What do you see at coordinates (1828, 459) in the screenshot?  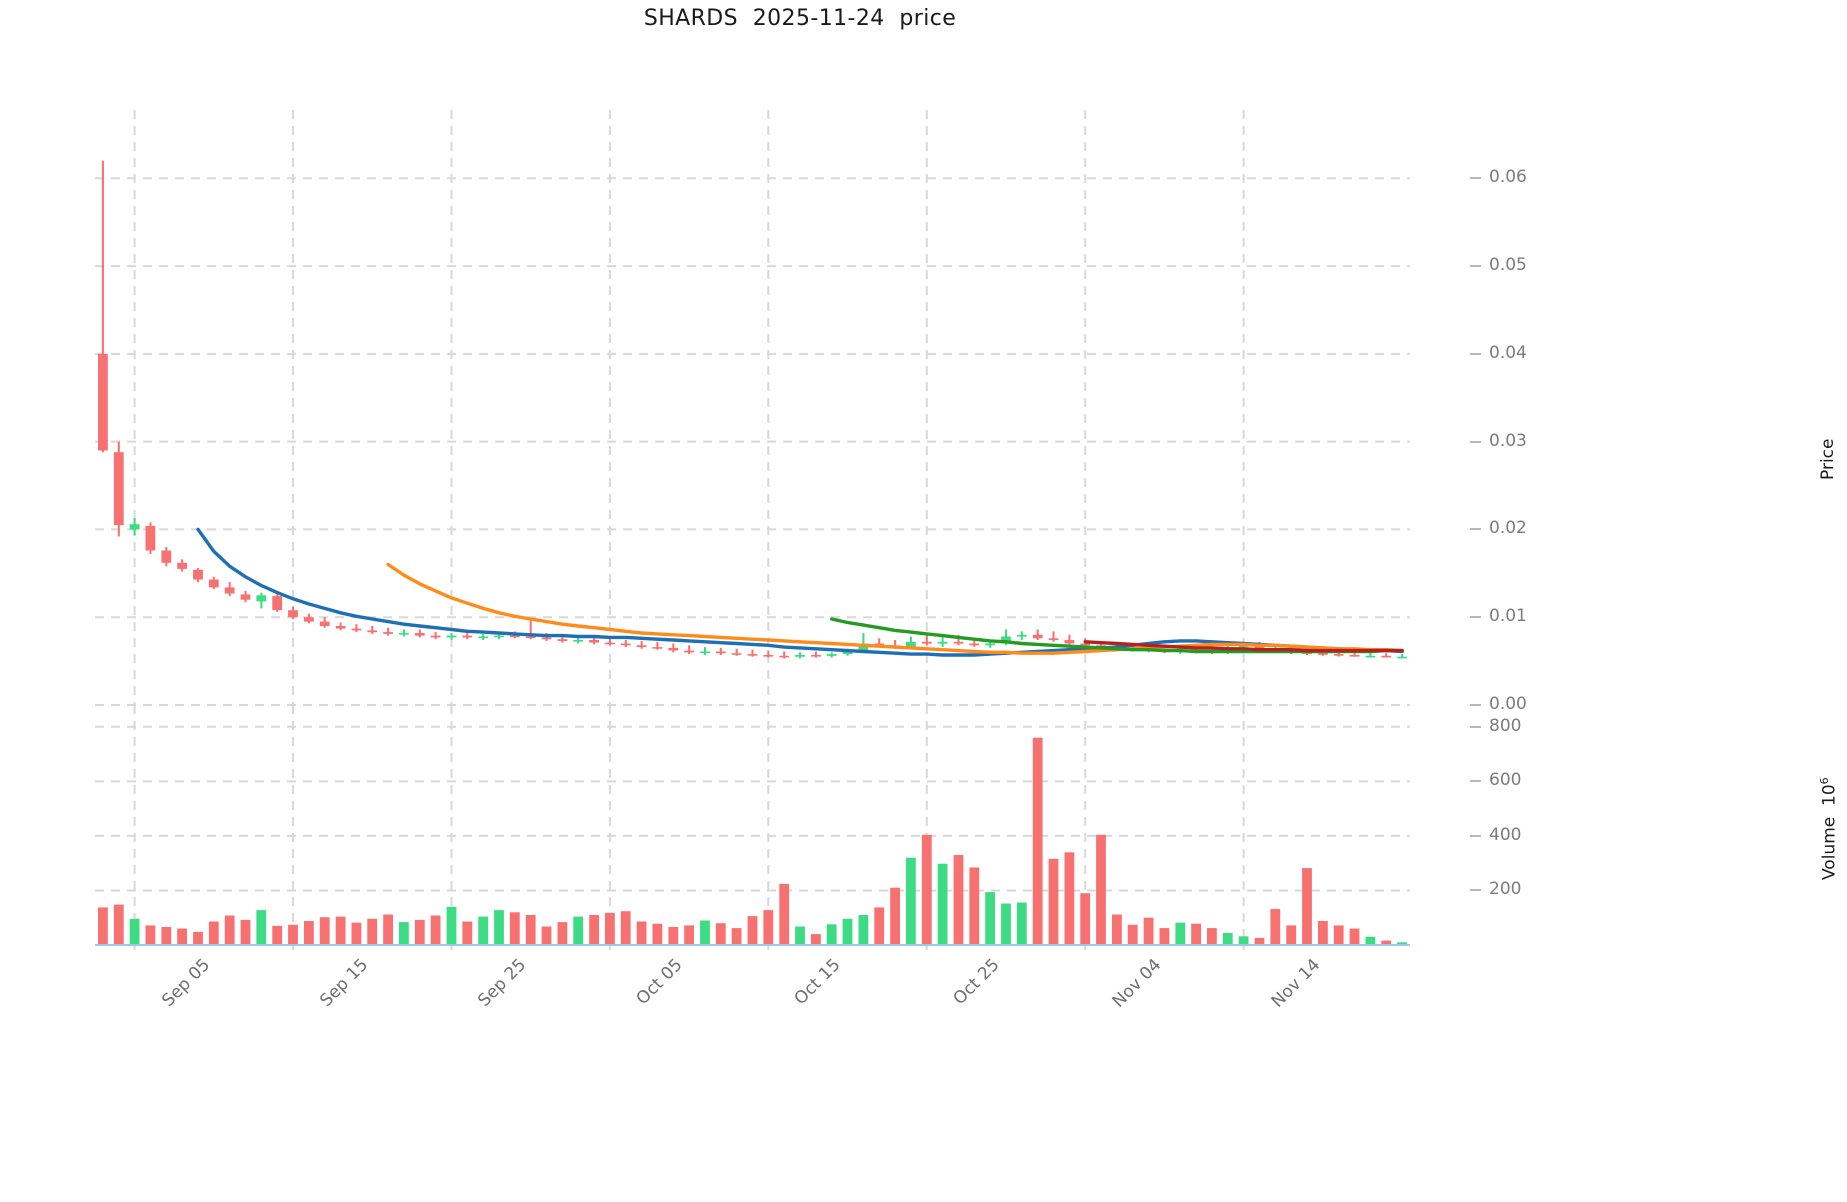 I see `price-axis-title: Price` at bounding box center [1828, 459].